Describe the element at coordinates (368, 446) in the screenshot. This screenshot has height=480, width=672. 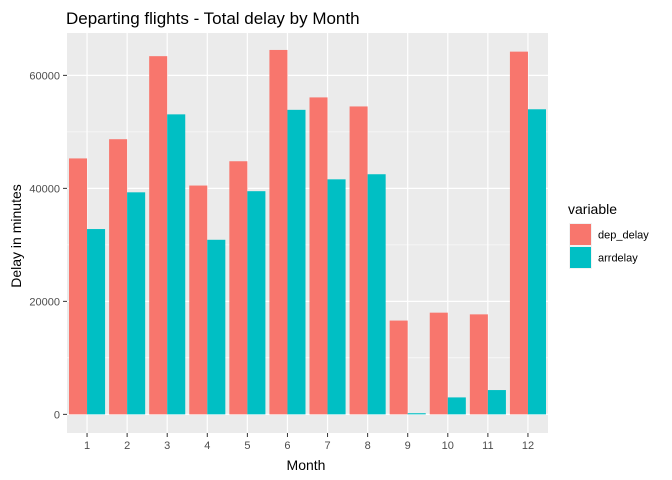
I see `x-tick-label: 8` at that location.